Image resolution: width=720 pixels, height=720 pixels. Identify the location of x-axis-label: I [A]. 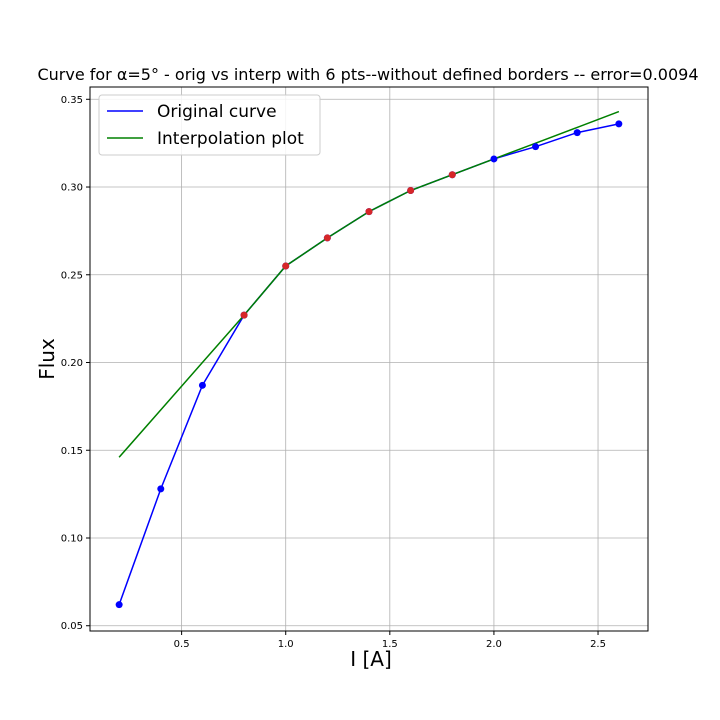
(371, 659).